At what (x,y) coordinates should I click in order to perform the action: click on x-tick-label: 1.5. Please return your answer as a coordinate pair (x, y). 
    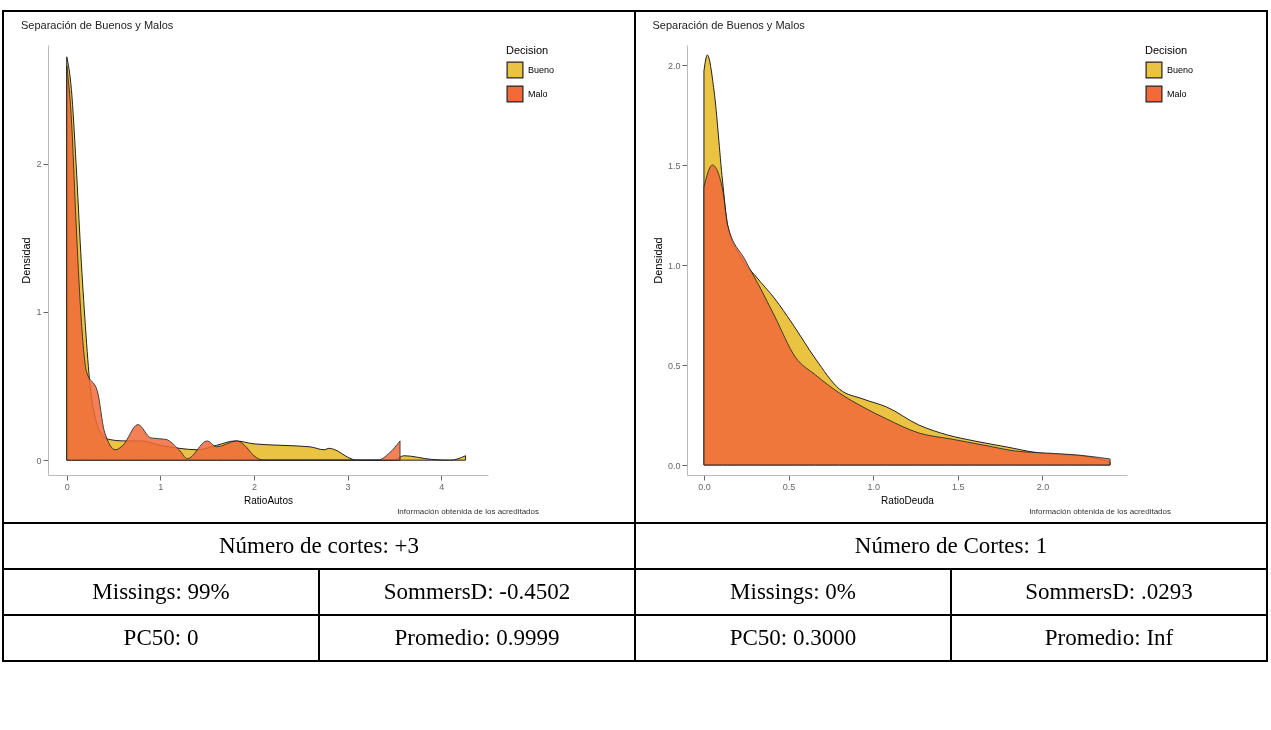
    Looking at the image, I should click on (958, 486).